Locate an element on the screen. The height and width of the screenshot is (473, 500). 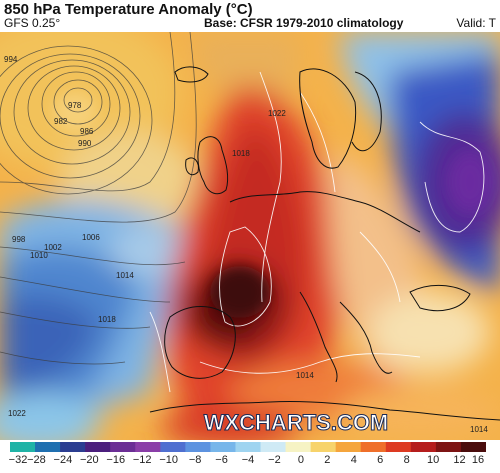
colorbar-tick-label: 6 is located at coordinates (380, 460).